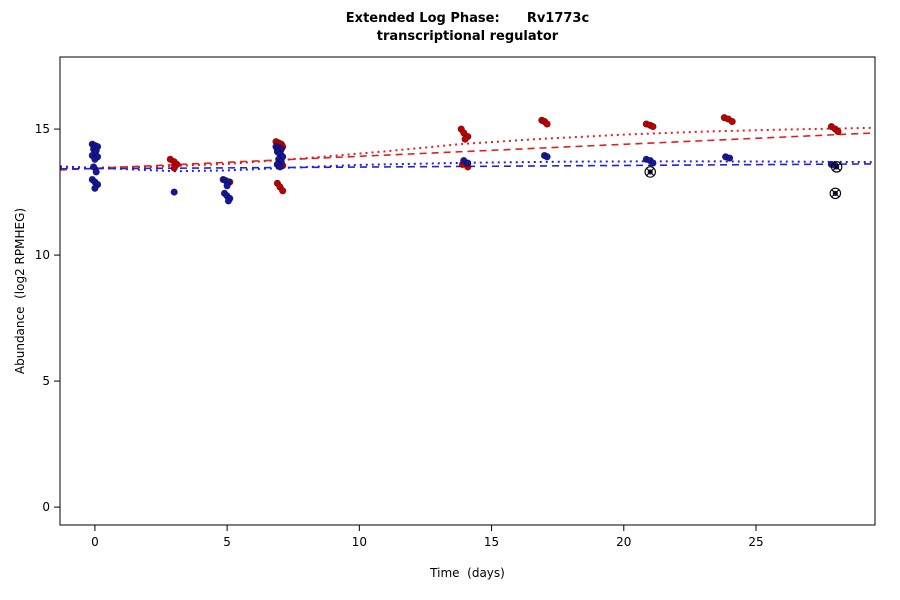 This screenshot has width=900, height=600. I want to click on red-dashed-fit, so click(467, 151).